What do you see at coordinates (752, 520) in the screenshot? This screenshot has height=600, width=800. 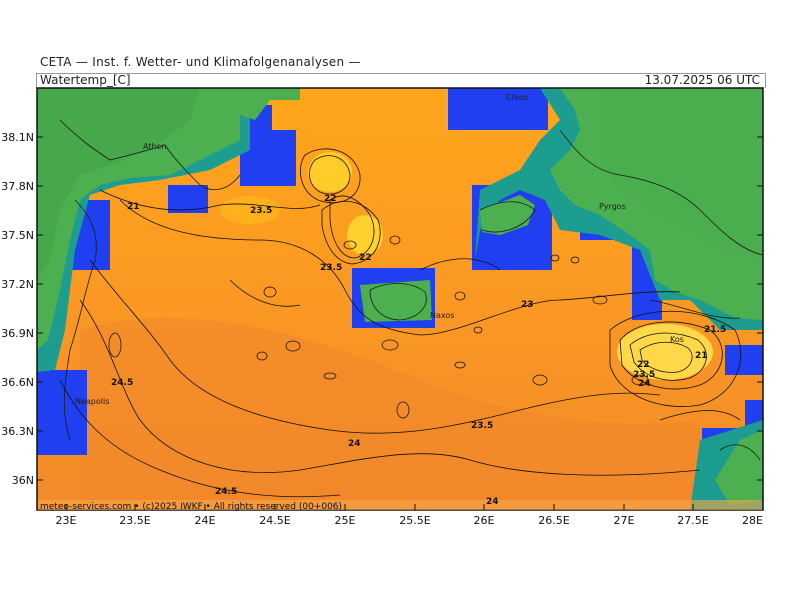 I see `lon-tick-label: 28E` at bounding box center [752, 520].